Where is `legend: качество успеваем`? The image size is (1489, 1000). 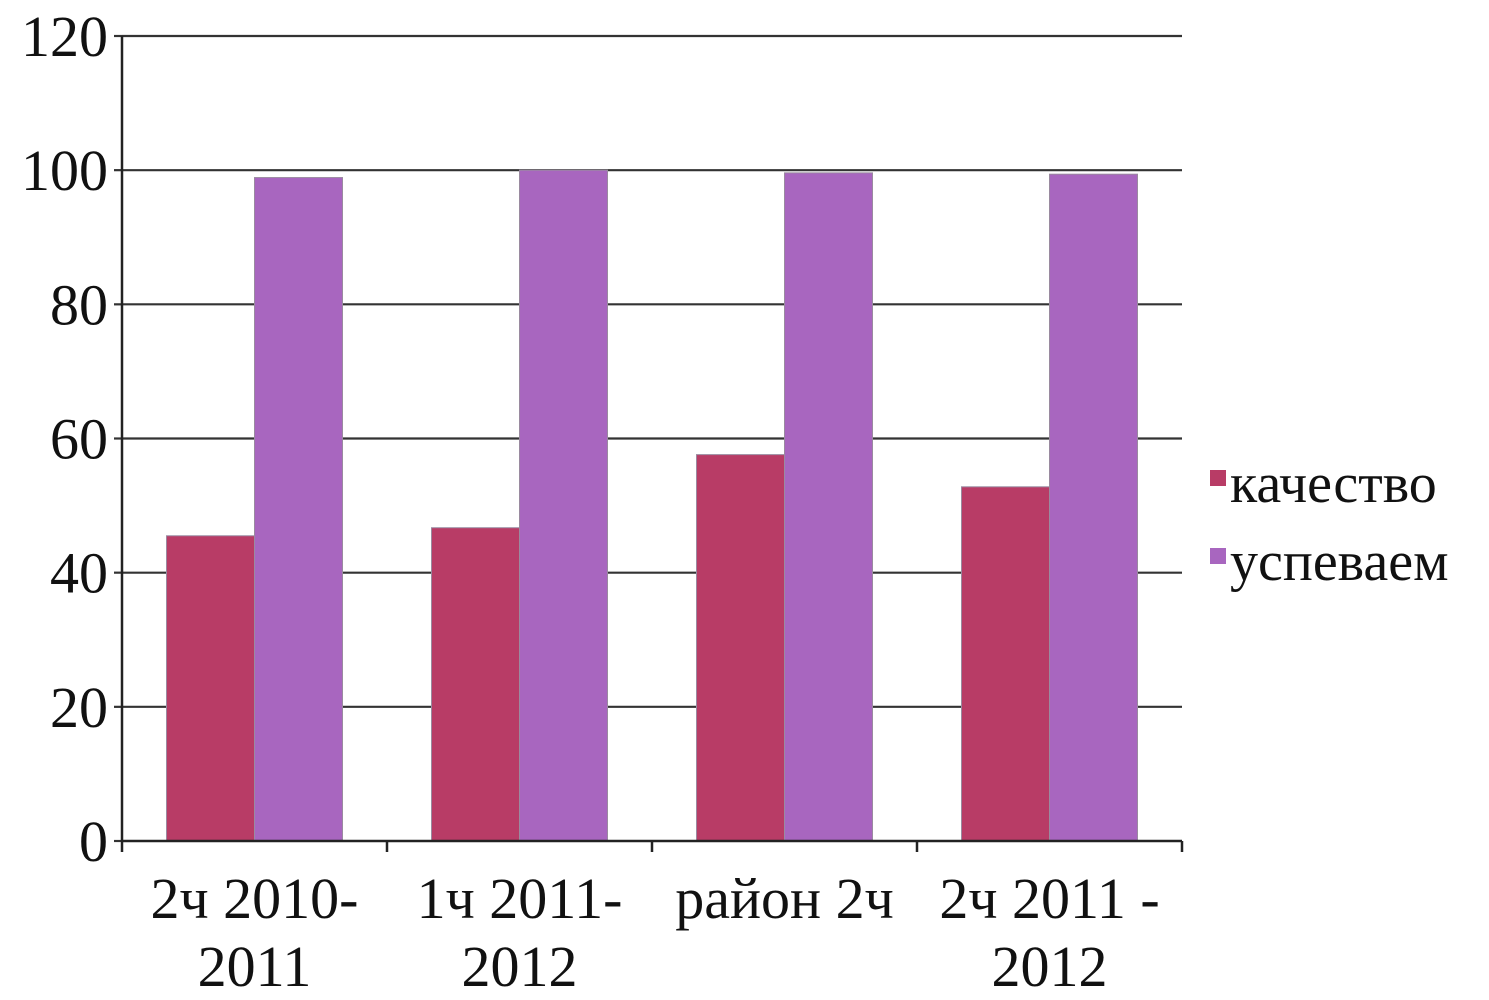
legend: качество успеваем is located at coordinates (1329, 523).